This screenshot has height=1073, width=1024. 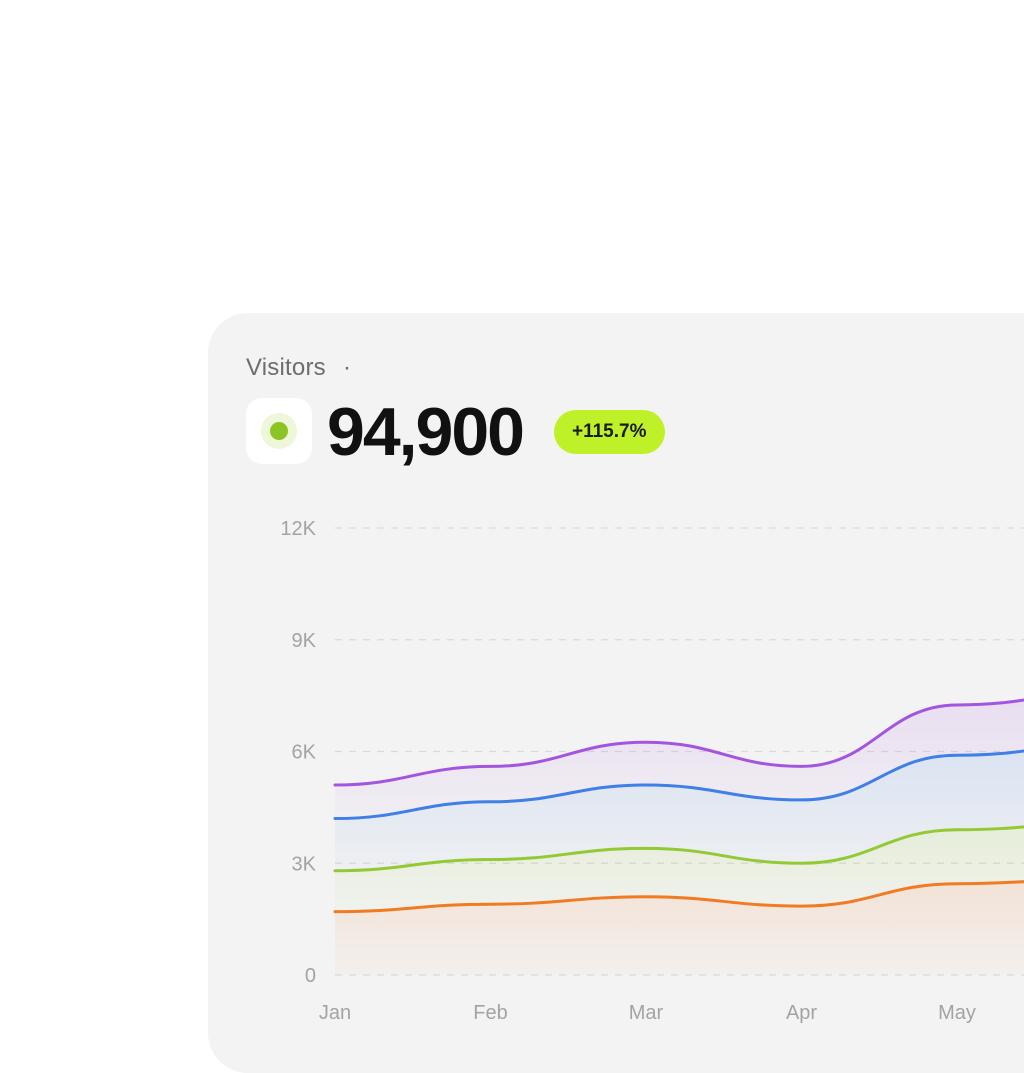 I want to click on change-badge: +115.7%, so click(x=609, y=432).